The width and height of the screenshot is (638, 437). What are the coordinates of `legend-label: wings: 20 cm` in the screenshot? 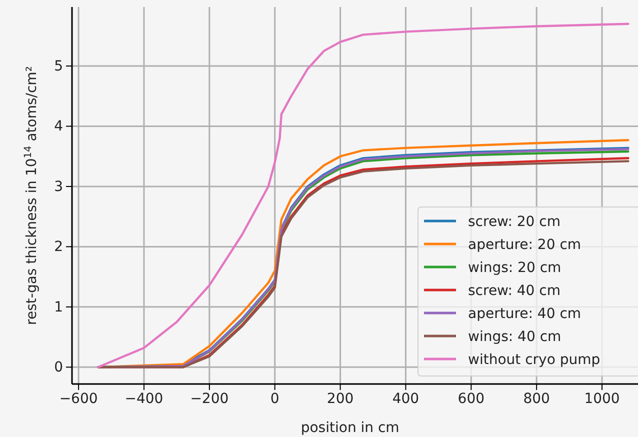 It's located at (515, 268).